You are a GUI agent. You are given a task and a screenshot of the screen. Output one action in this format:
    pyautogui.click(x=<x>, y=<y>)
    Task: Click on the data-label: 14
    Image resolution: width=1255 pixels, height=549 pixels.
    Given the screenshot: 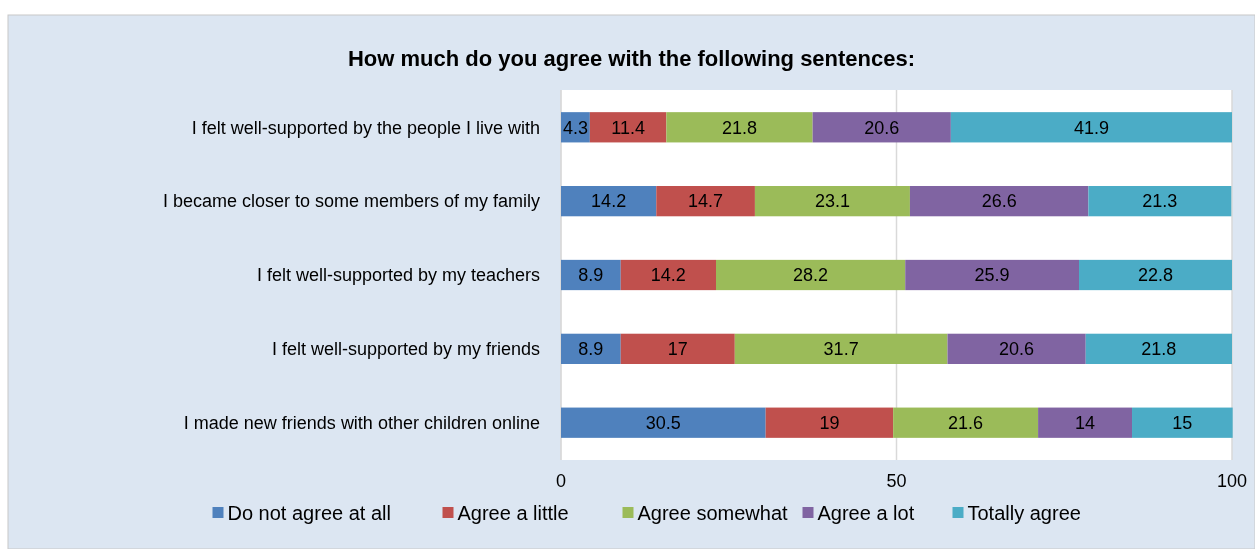 What is the action you would take?
    pyautogui.click(x=1085, y=423)
    